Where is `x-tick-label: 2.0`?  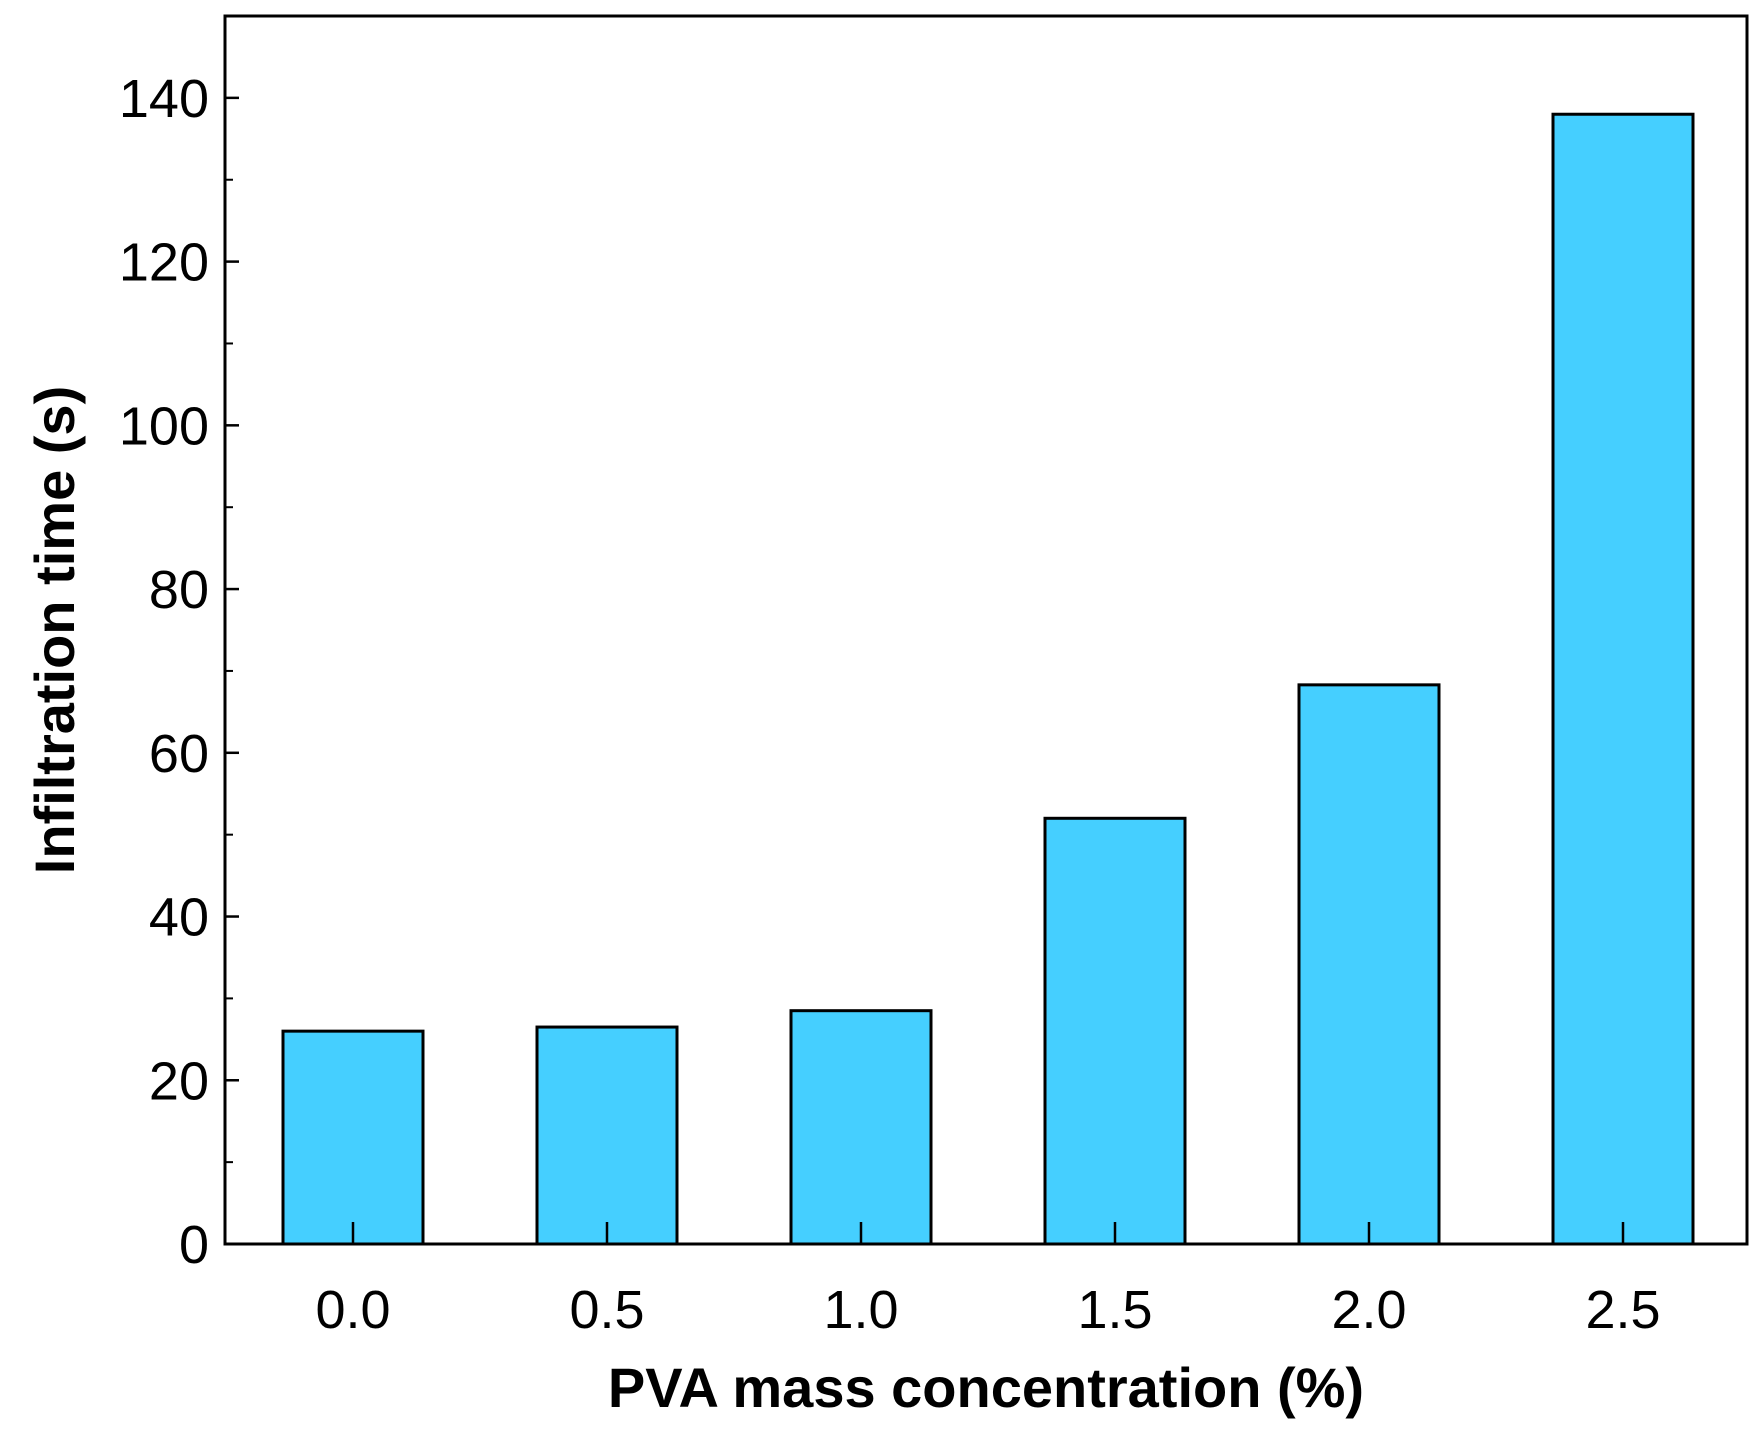 x-tick-label: 2.0 is located at coordinates (1368, 1310).